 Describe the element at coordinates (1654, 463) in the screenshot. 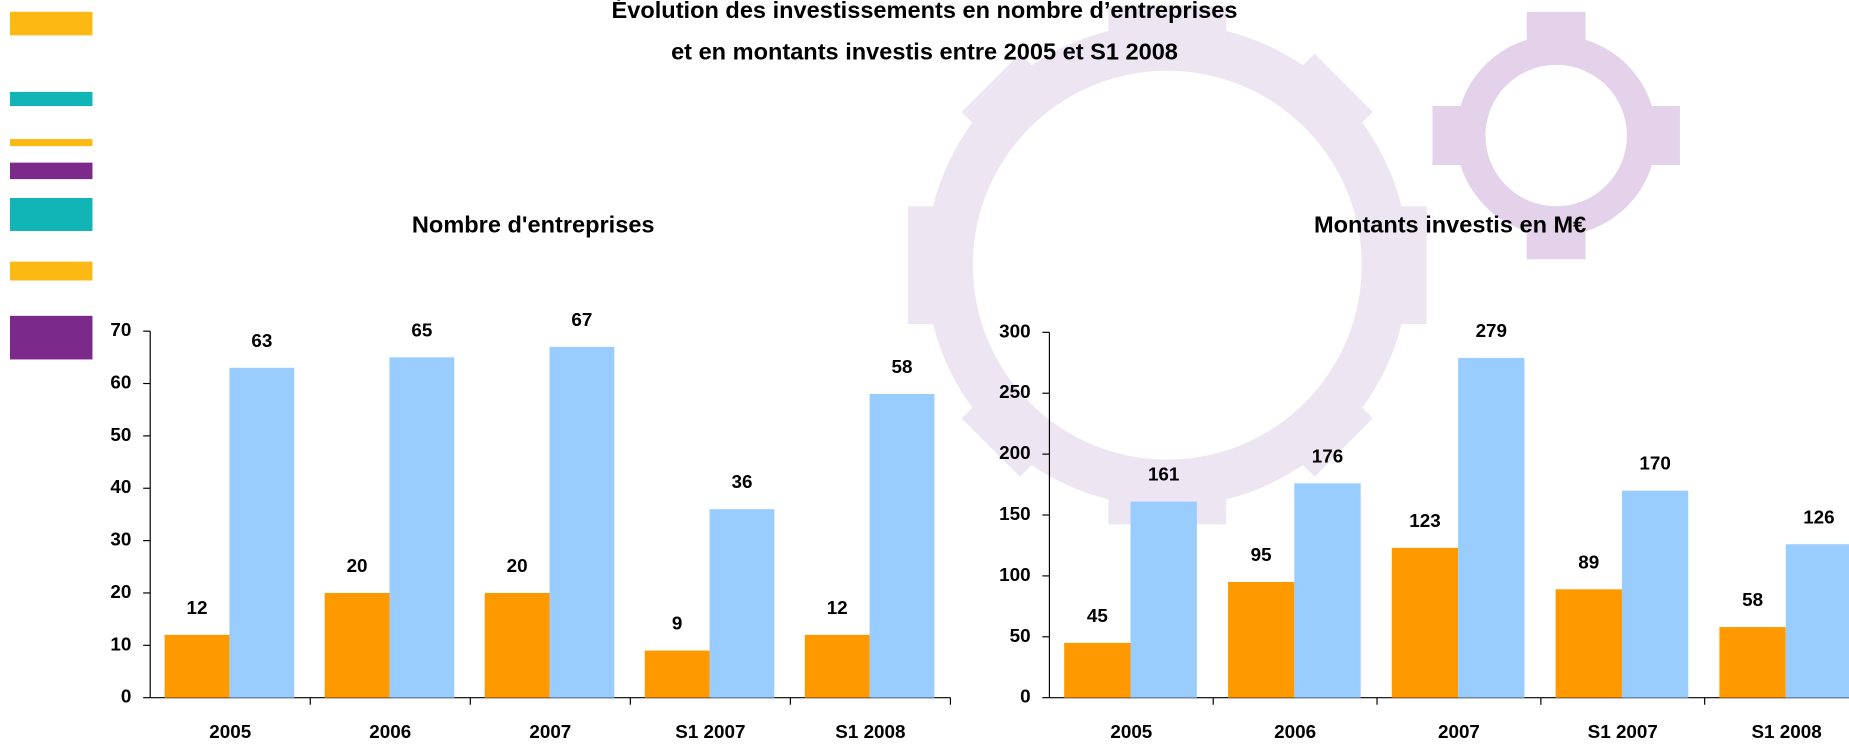

I see `data-label: 170` at that location.